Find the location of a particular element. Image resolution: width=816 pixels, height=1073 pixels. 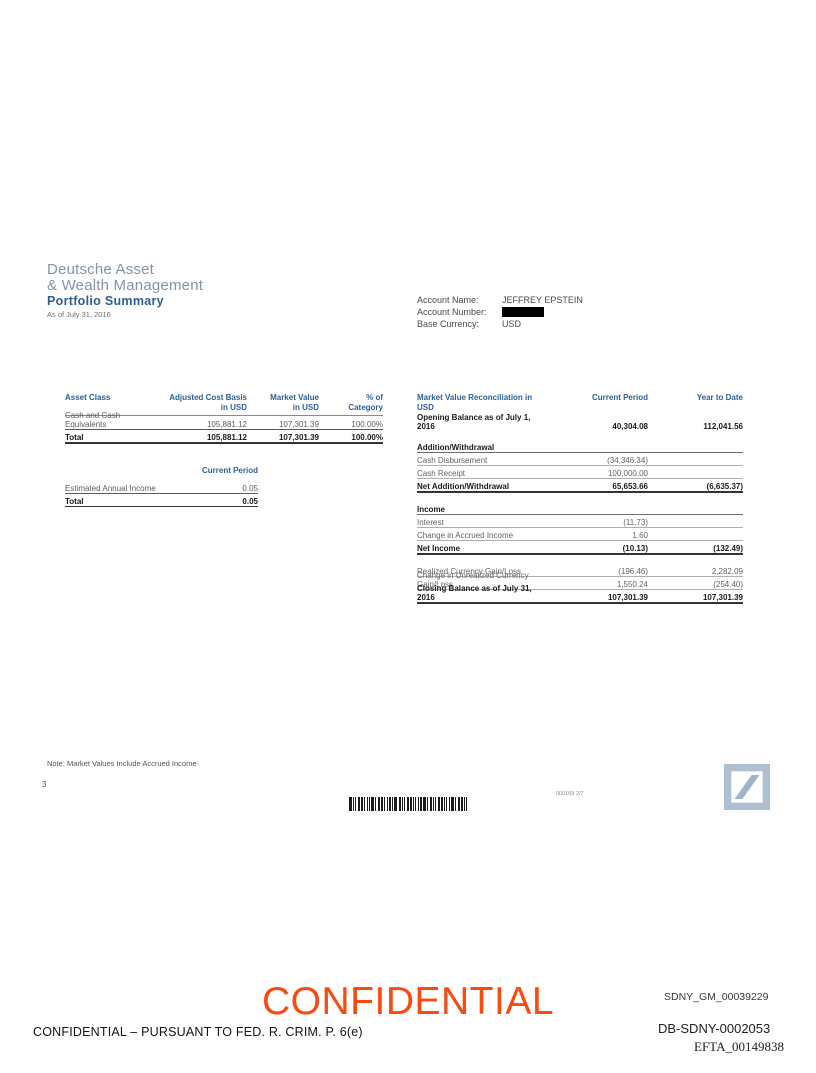

as-of-date: As of July 31, 2016 is located at coordinates (79, 314).